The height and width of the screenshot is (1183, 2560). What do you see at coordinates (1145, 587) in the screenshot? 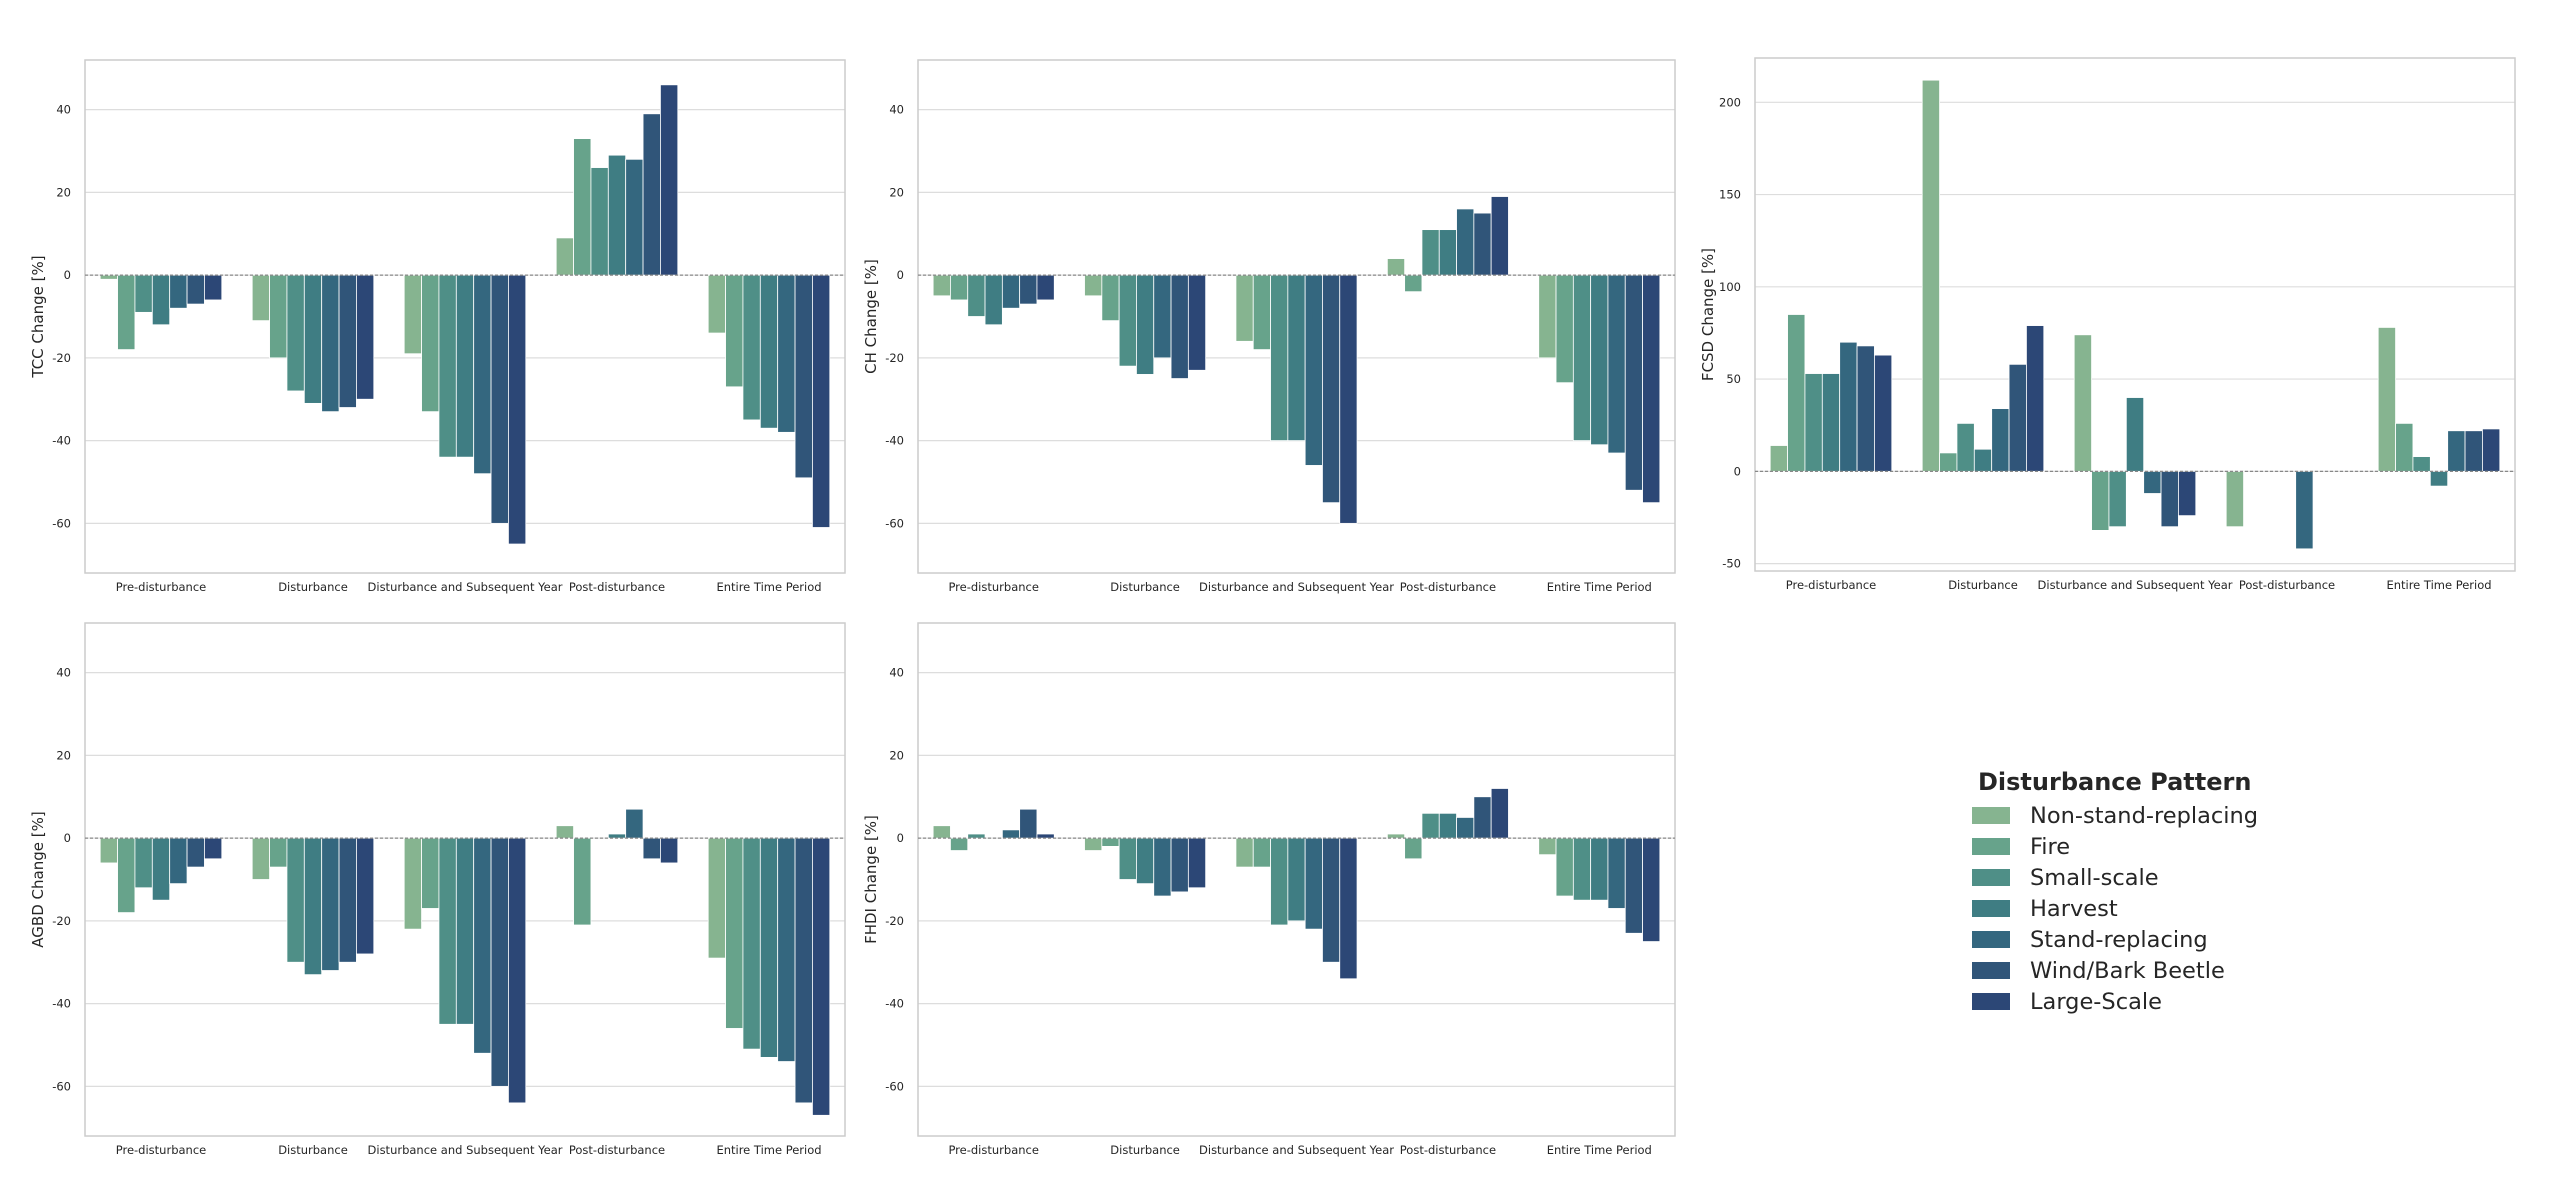
I see `x-tick-label: Disturbance` at bounding box center [1145, 587].